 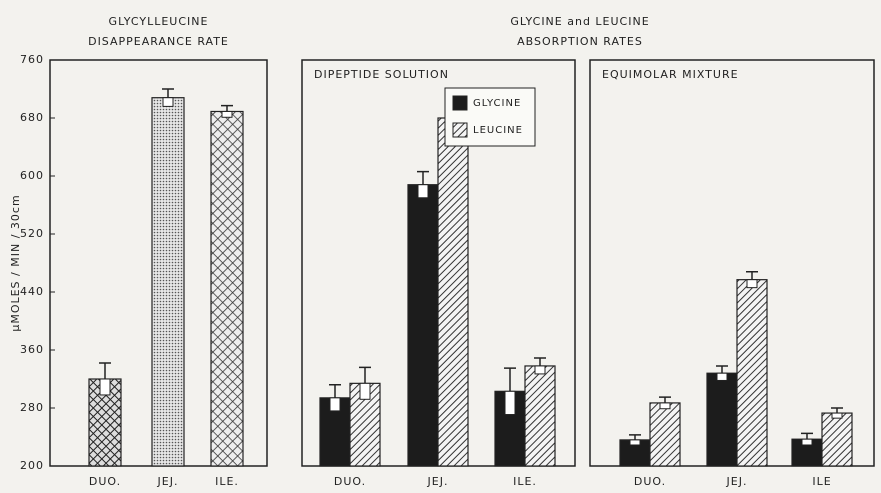 I want to click on y-tick-label: 200, so click(x=32, y=465).